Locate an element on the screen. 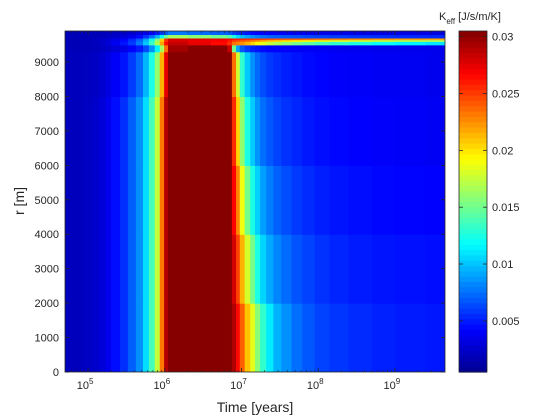 The height and width of the screenshot is (420, 560). colorbar-tick-label: 0.03 is located at coordinates (502, 38).